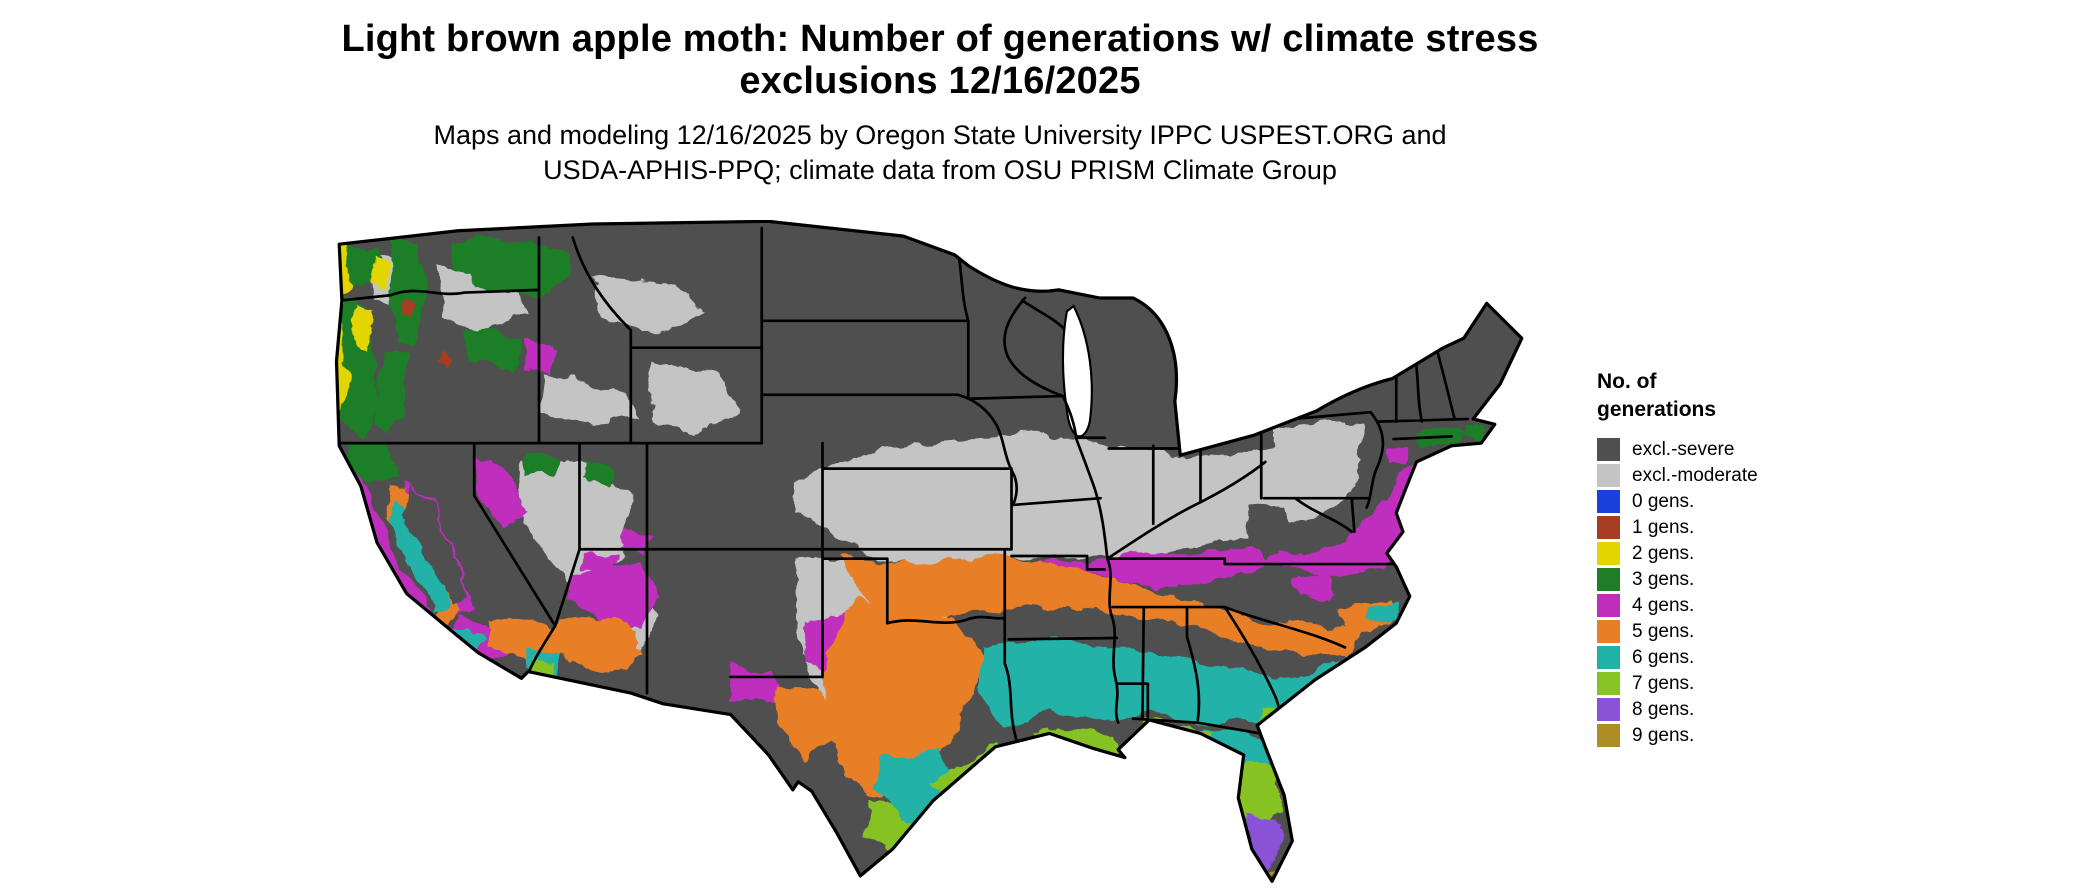  I want to click on legend-label: 3 gens., so click(1663, 579).